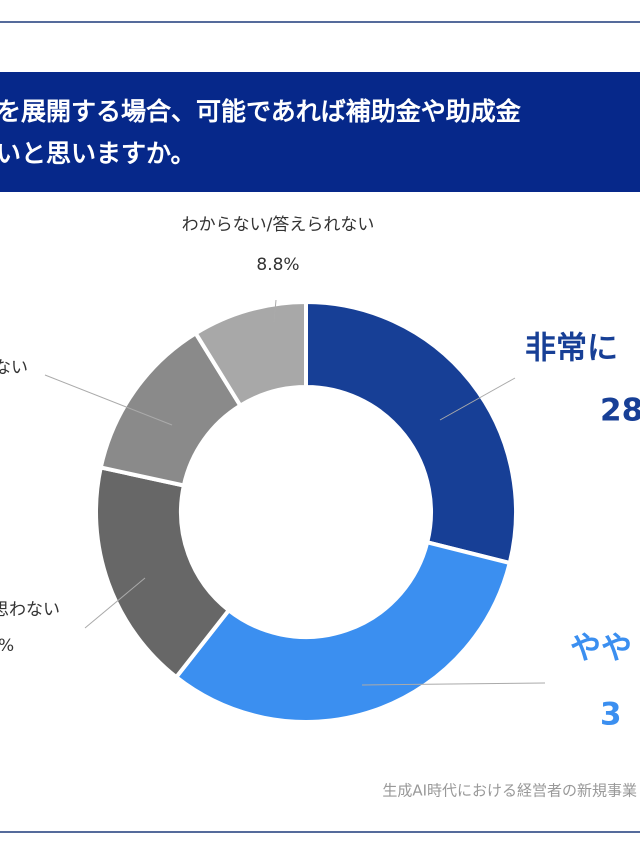 Image resolution: width=640 pixels, height=853 pixels. Describe the element at coordinates (261, 111) in the screenshot. I see `chart-title: を展開する場合、可能であれば補助金や助成金` at that location.